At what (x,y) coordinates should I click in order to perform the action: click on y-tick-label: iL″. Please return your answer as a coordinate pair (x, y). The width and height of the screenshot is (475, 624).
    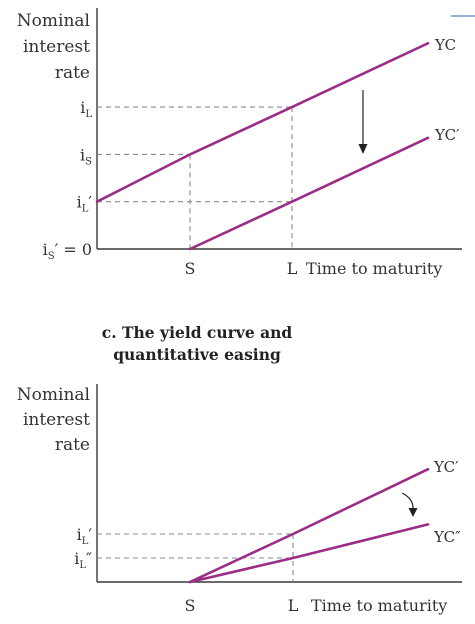
    Looking at the image, I should click on (83, 560).